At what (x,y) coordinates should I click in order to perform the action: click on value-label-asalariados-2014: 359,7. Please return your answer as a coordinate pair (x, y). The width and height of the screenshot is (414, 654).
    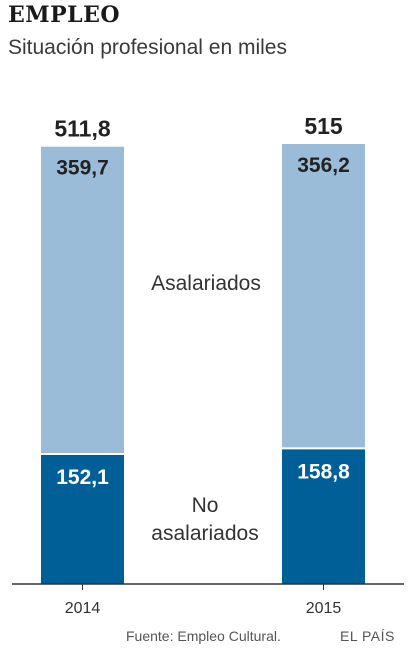
    Looking at the image, I should click on (82, 168).